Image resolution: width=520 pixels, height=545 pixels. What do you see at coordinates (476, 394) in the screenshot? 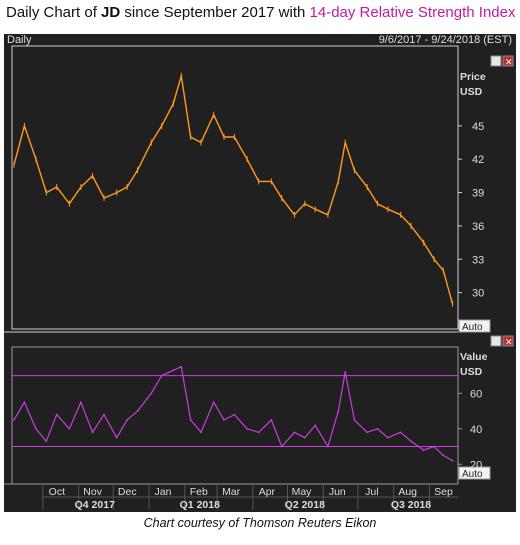
I see `rsi-tick-label: 60` at bounding box center [476, 394].